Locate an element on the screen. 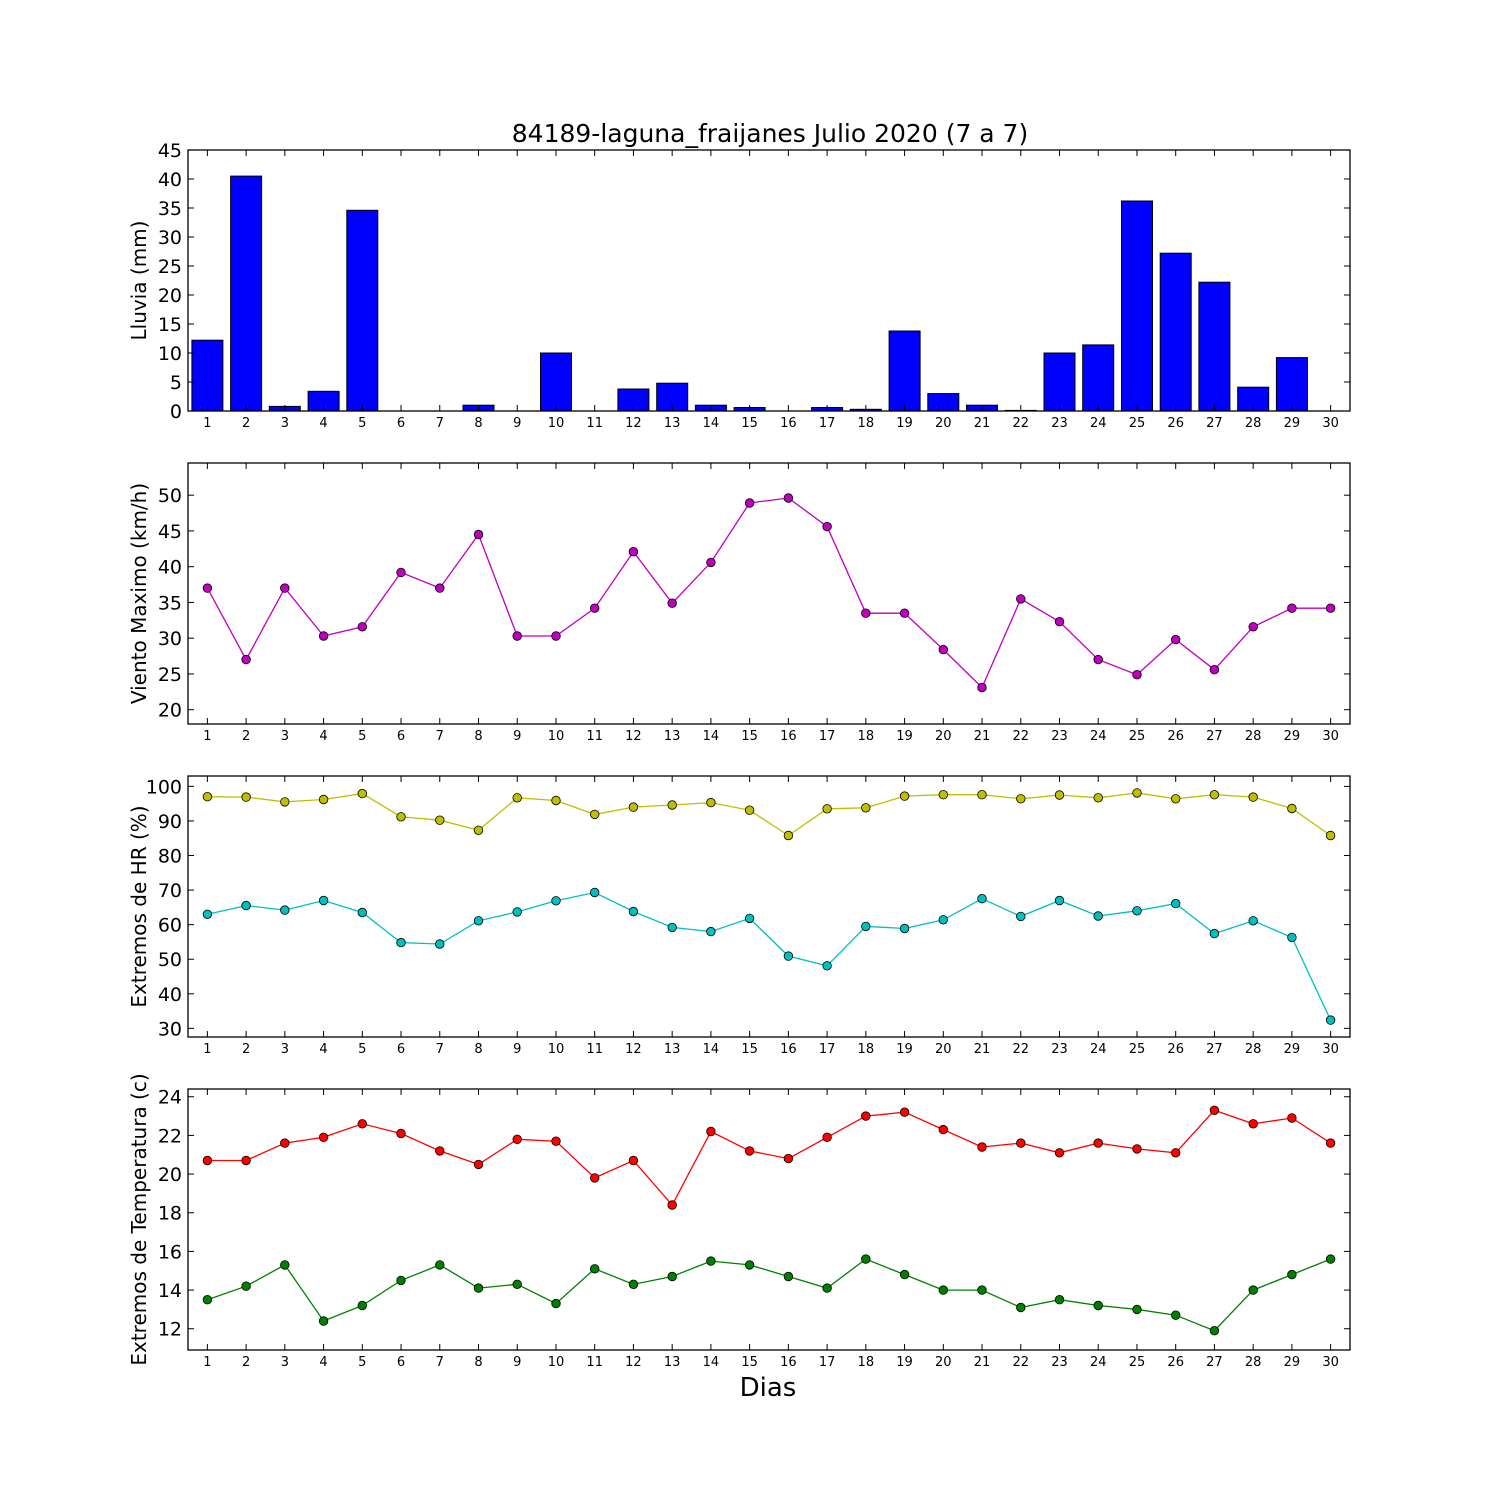  x-tick-label: 28 is located at coordinates (1253, 1049).